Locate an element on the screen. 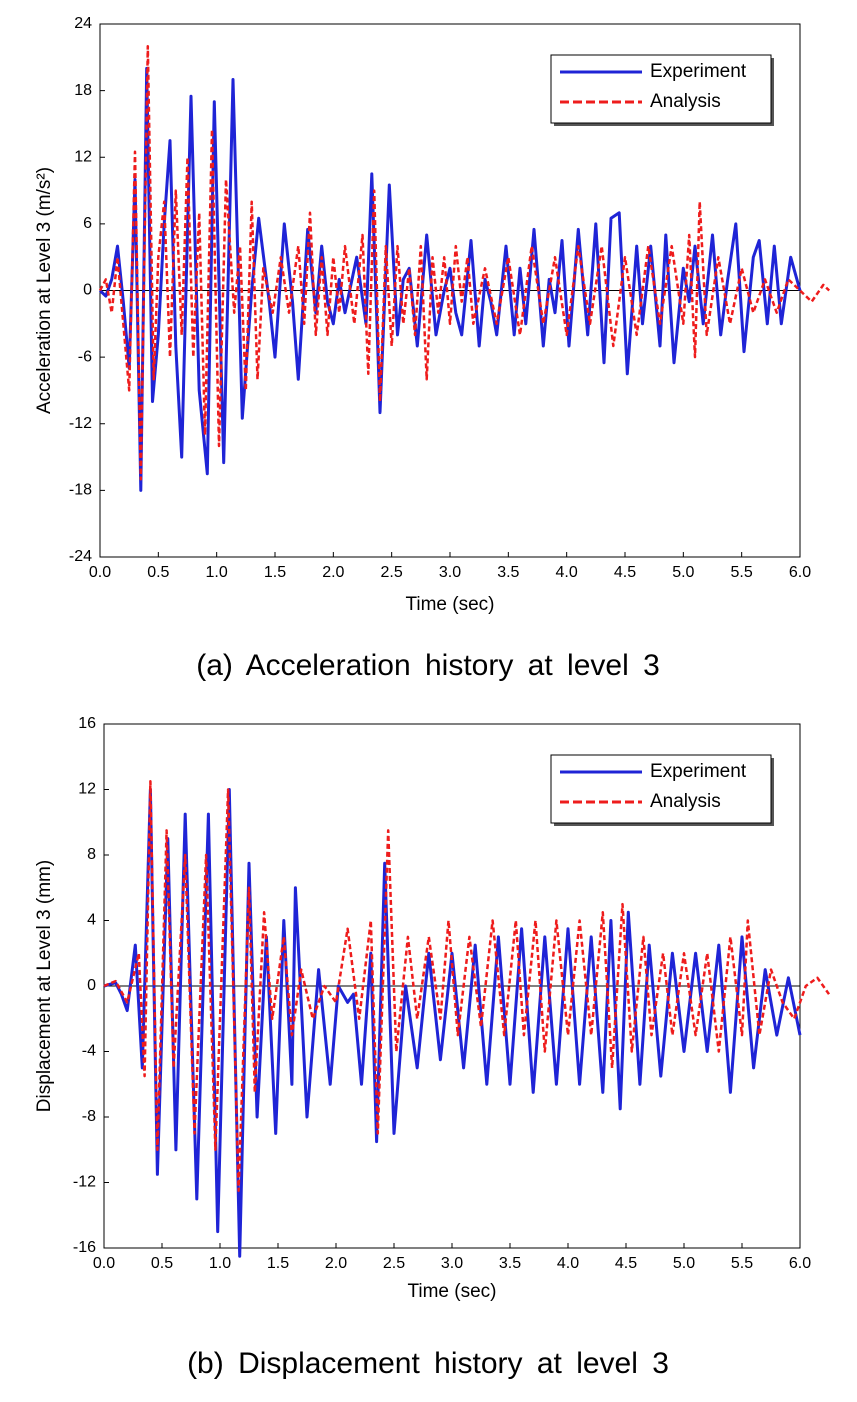 The image size is (857, 1402). y-tick-label: 6 is located at coordinates (87, 223).